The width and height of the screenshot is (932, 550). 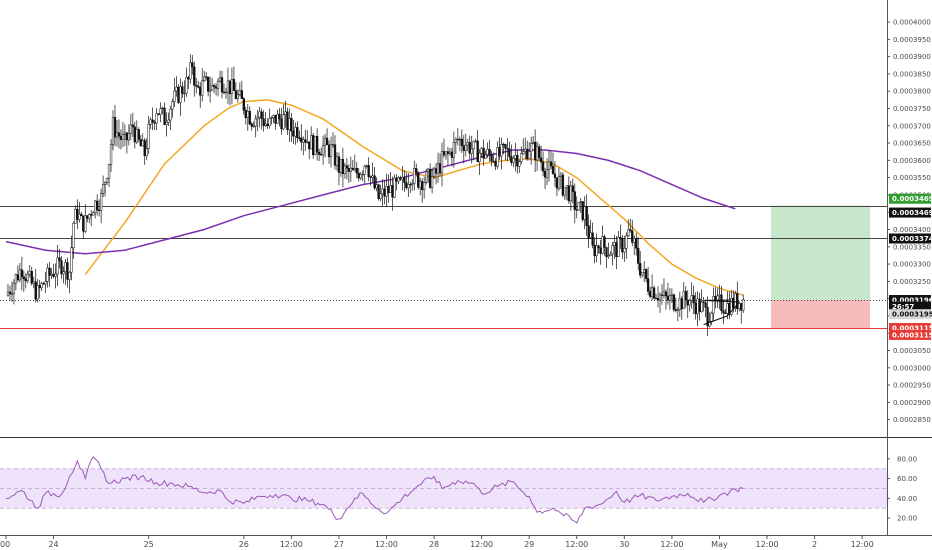 What do you see at coordinates (53, 544) in the screenshot?
I see `time-tick-label: 24` at bounding box center [53, 544].